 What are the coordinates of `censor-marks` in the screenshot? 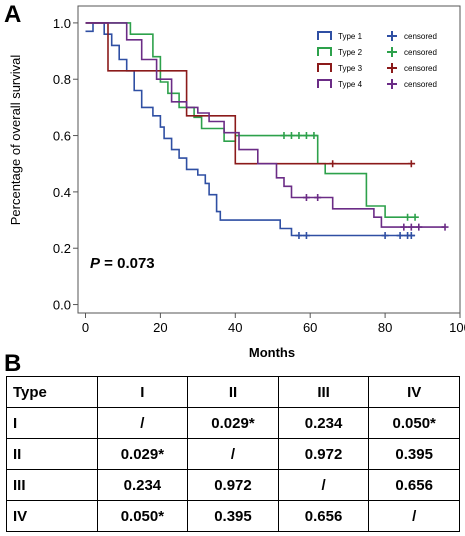 It's located at (364, 186).